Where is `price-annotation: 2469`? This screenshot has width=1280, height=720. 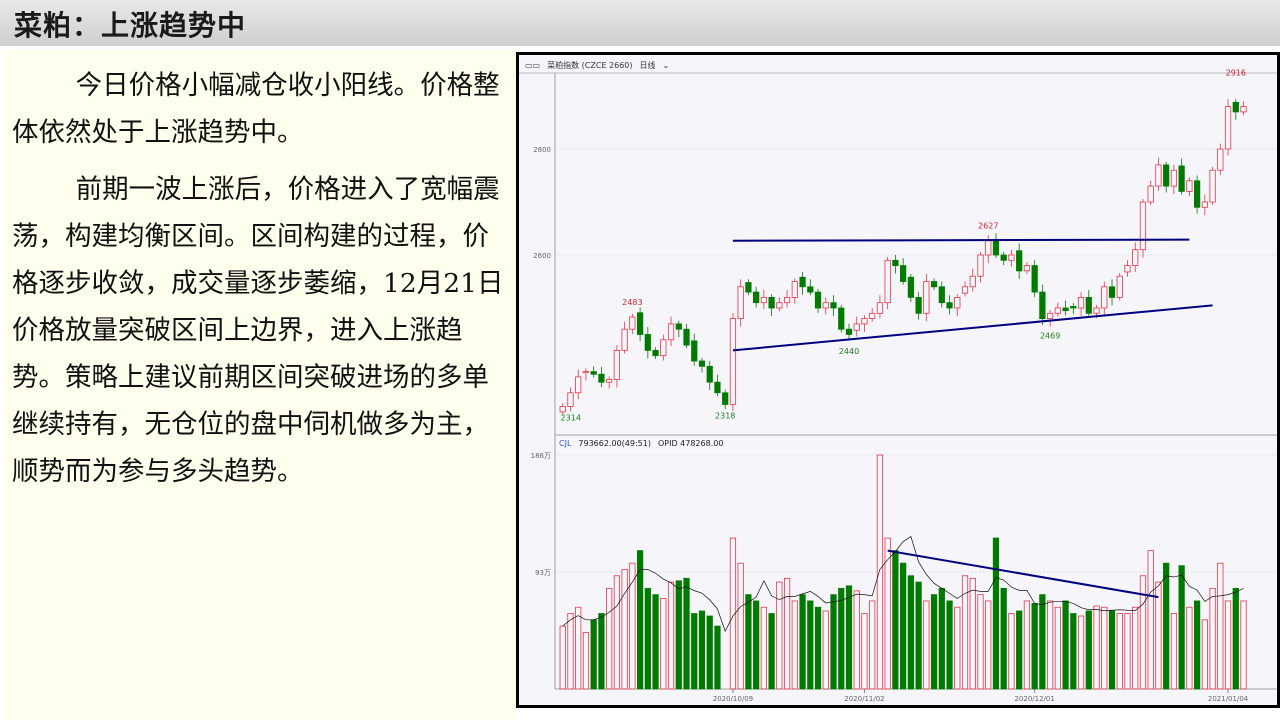 price-annotation: 2469 is located at coordinates (1050, 335).